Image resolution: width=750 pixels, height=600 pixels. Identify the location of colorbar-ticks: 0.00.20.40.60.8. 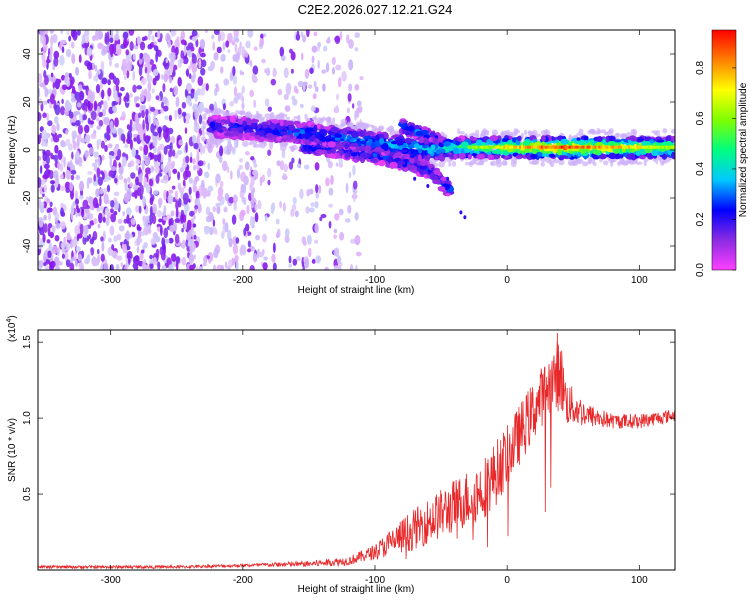
(715, 169).